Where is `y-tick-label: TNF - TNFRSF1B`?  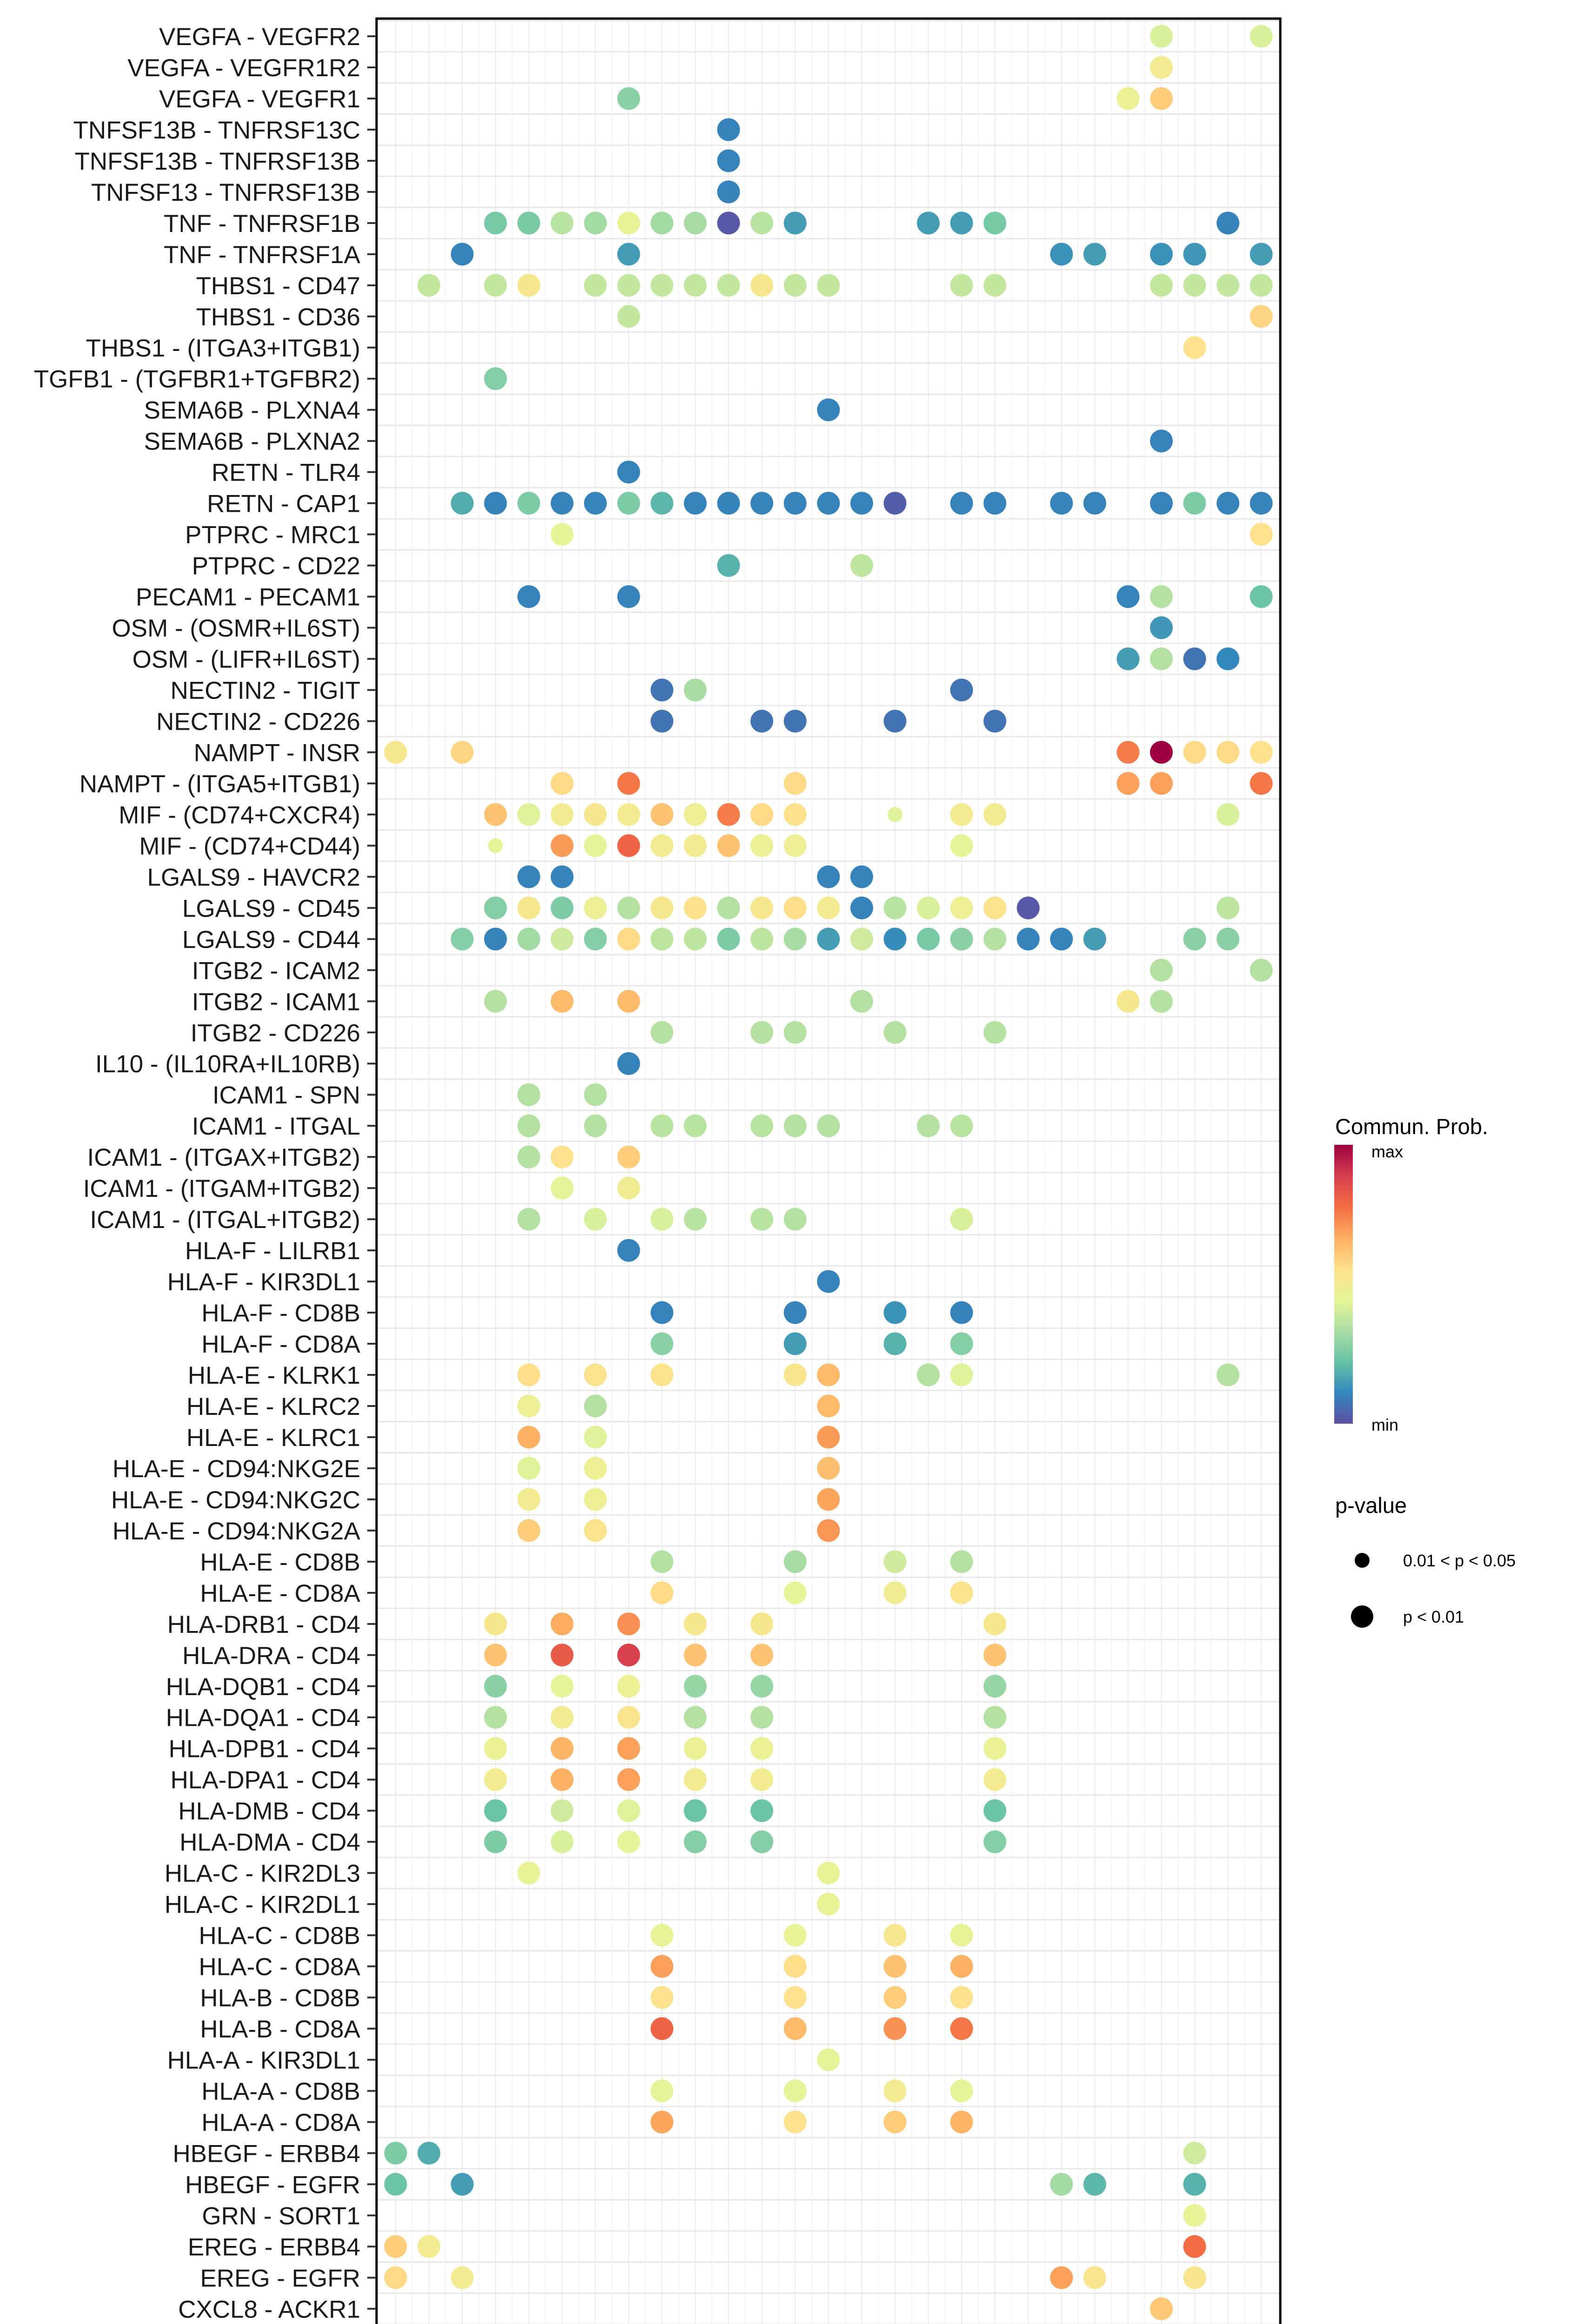
y-tick-label: TNF - TNFRSF1B is located at coordinates (262, 224).